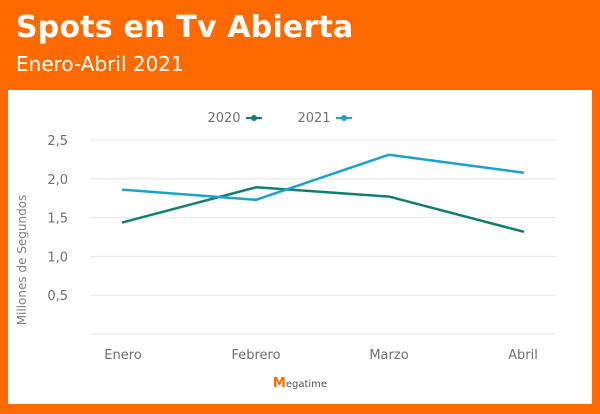 The width and height of the screenshot is (600, 414). Describe the element at coordinates (22, 260) in the screenshot. I see `y-axis-title: Millones de Segundos` at that location.